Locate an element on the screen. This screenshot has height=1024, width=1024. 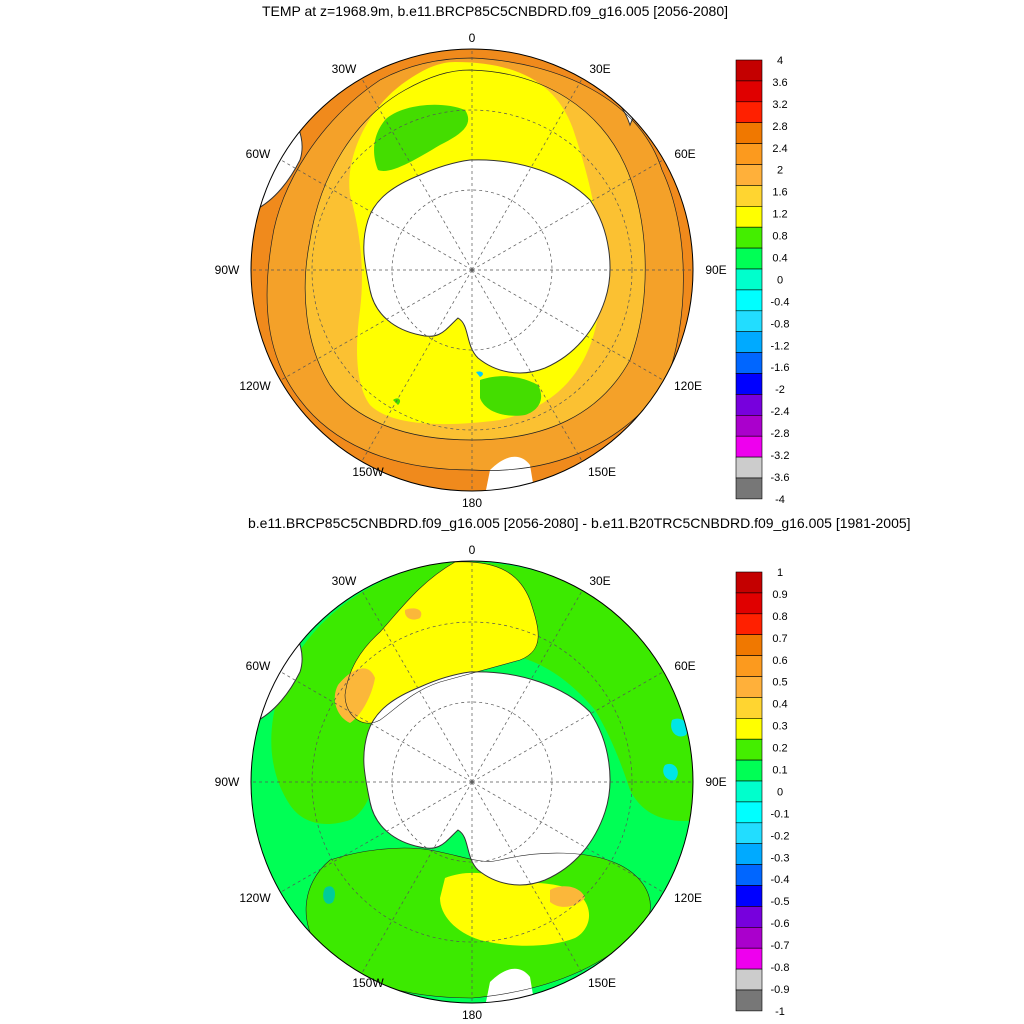
p2-lon-label-30w: 30W is located at coordinates (344, 581).